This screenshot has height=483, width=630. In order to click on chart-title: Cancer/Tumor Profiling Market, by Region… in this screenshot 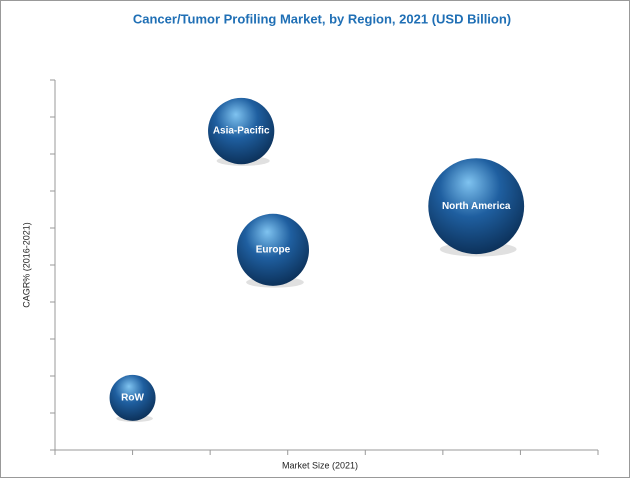, I will do `click(322, 18)`.